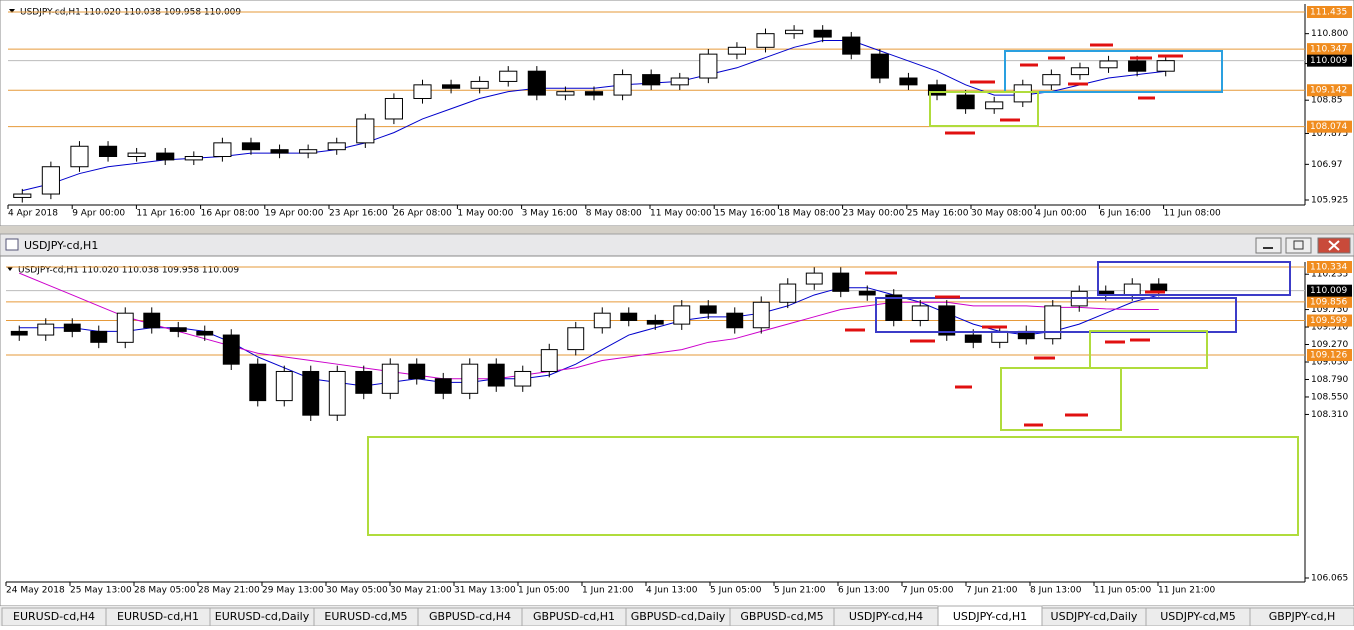 This screenshot has height=630, width=1354. What do you see at coordinates (1056, 591) in the screenshot?
I see `x-tick-label: 8 Jun 13:00` at bounding box center [1056, 591].